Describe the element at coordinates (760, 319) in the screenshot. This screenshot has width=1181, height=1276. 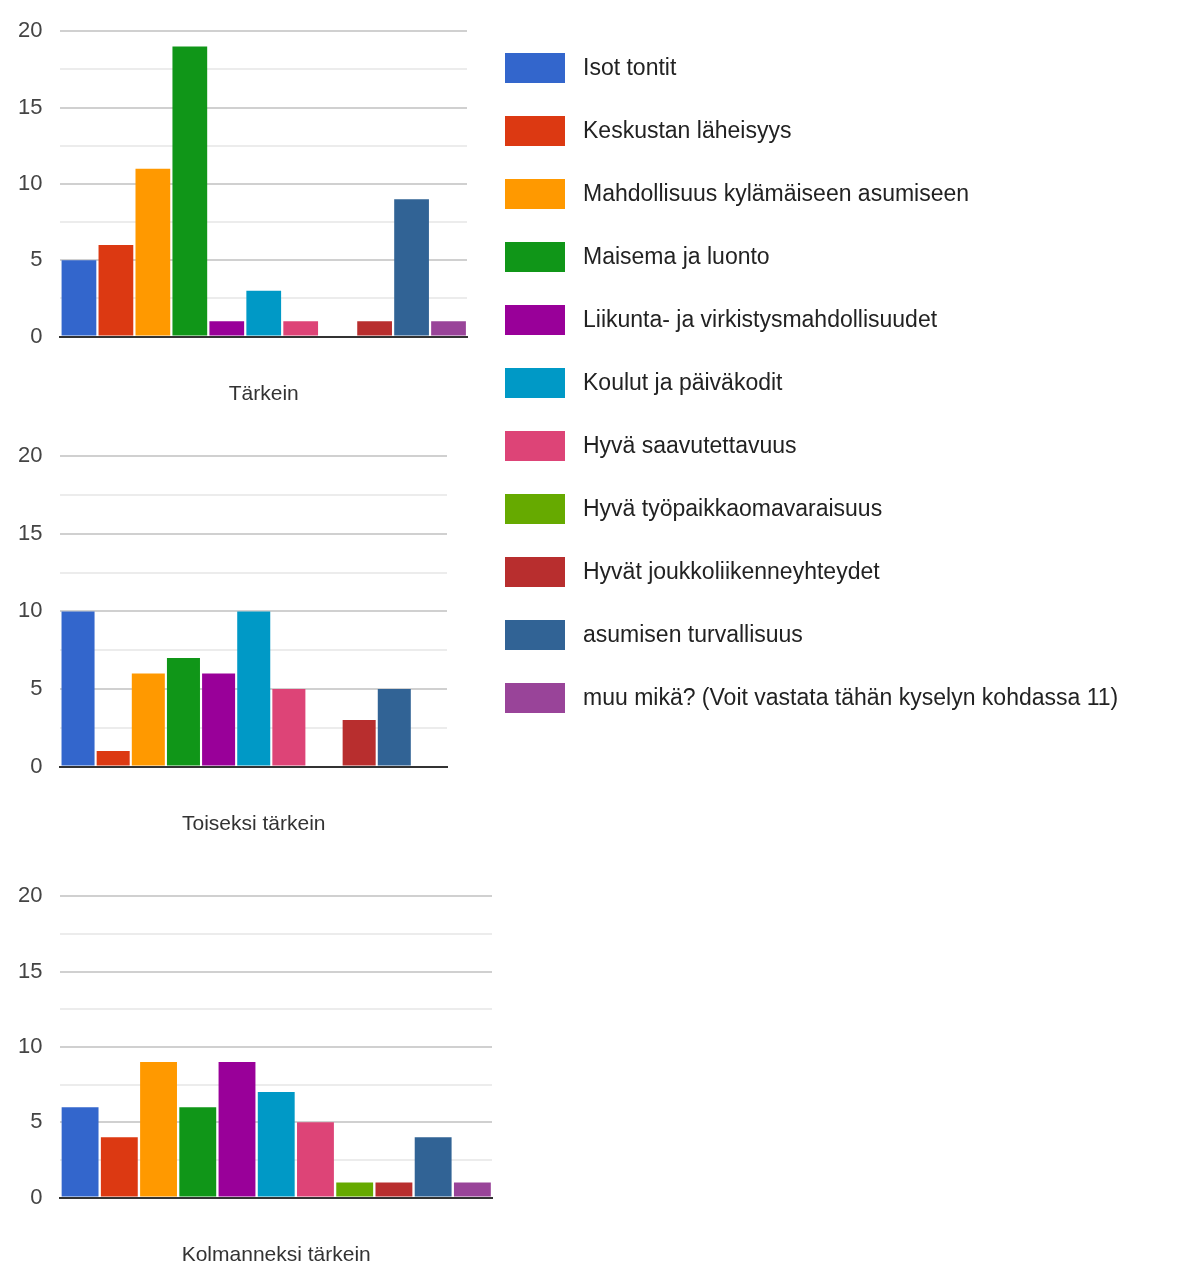
I see `legend-label: Liikunta- ja virkistysmahdollisuudet` at that location.